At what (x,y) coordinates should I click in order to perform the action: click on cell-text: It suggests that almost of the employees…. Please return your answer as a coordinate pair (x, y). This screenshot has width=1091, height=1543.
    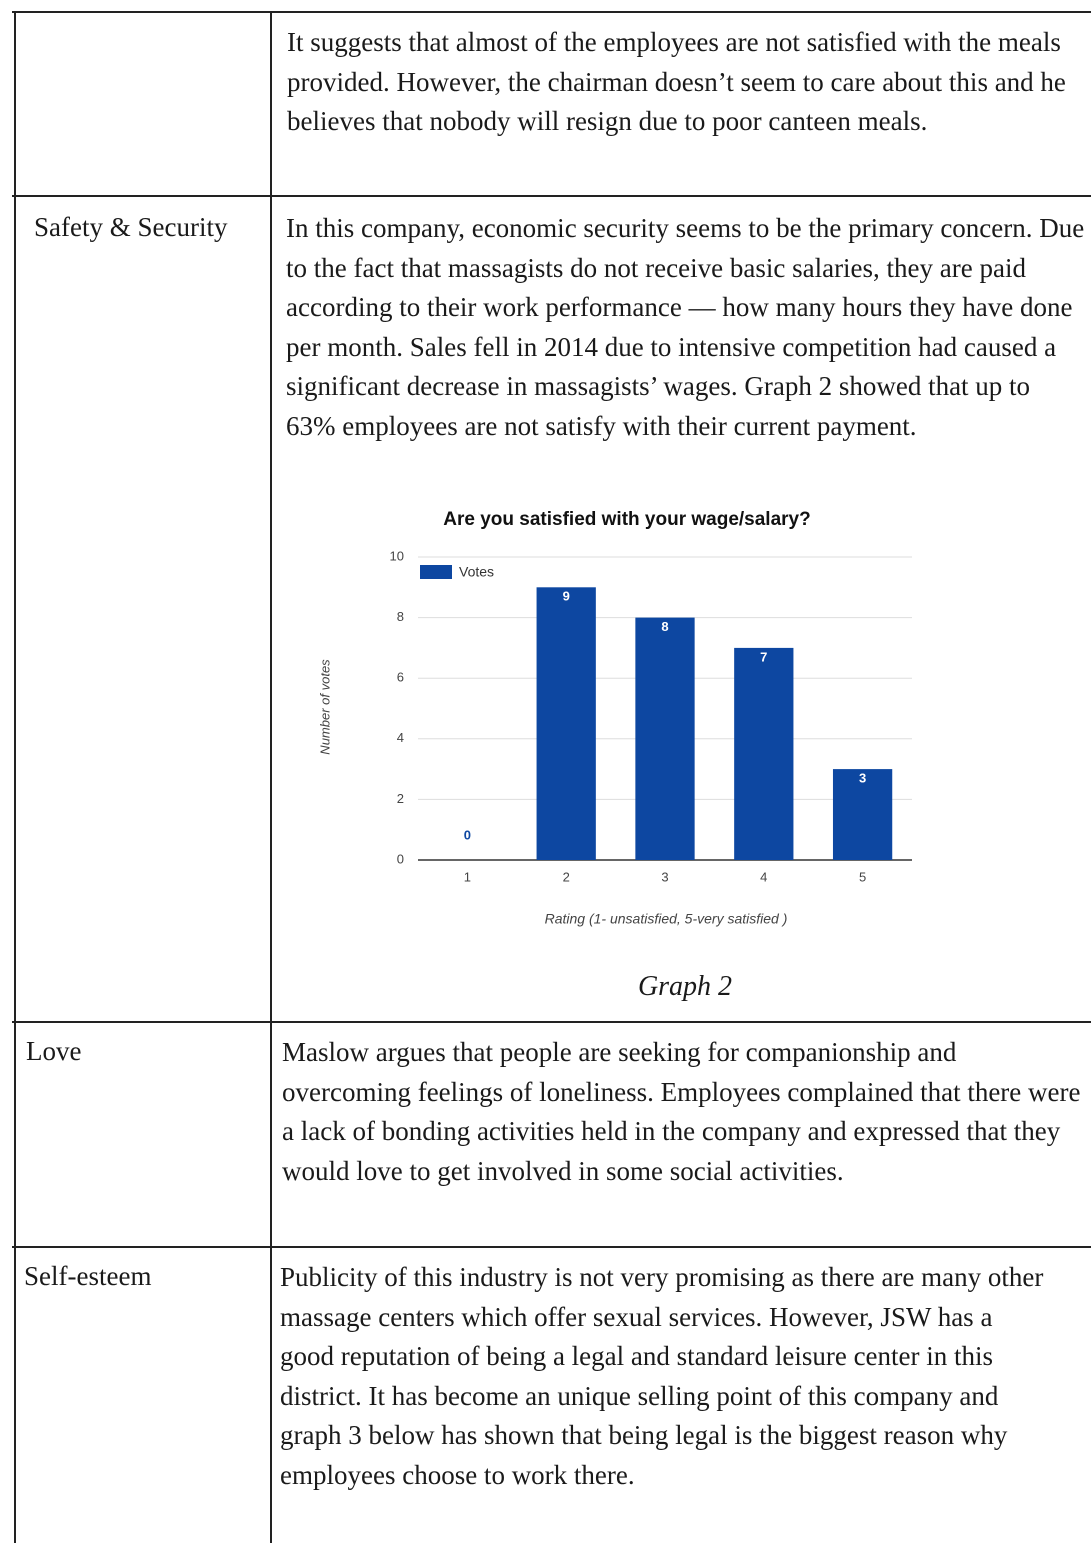
    Looking at the image, I should click on (676, 81).